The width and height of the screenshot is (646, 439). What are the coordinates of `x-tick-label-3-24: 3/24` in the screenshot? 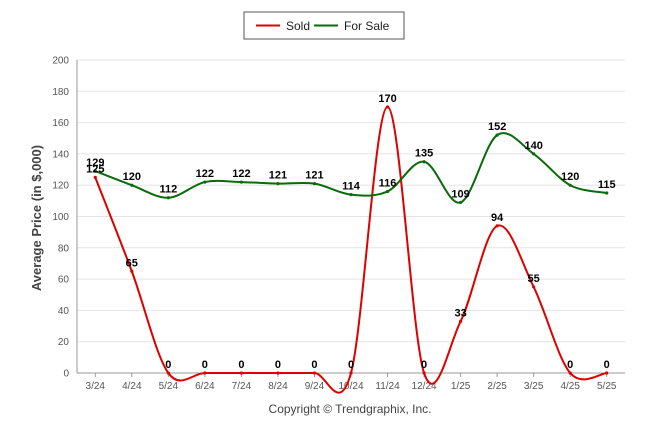 It's located at (96, 386).